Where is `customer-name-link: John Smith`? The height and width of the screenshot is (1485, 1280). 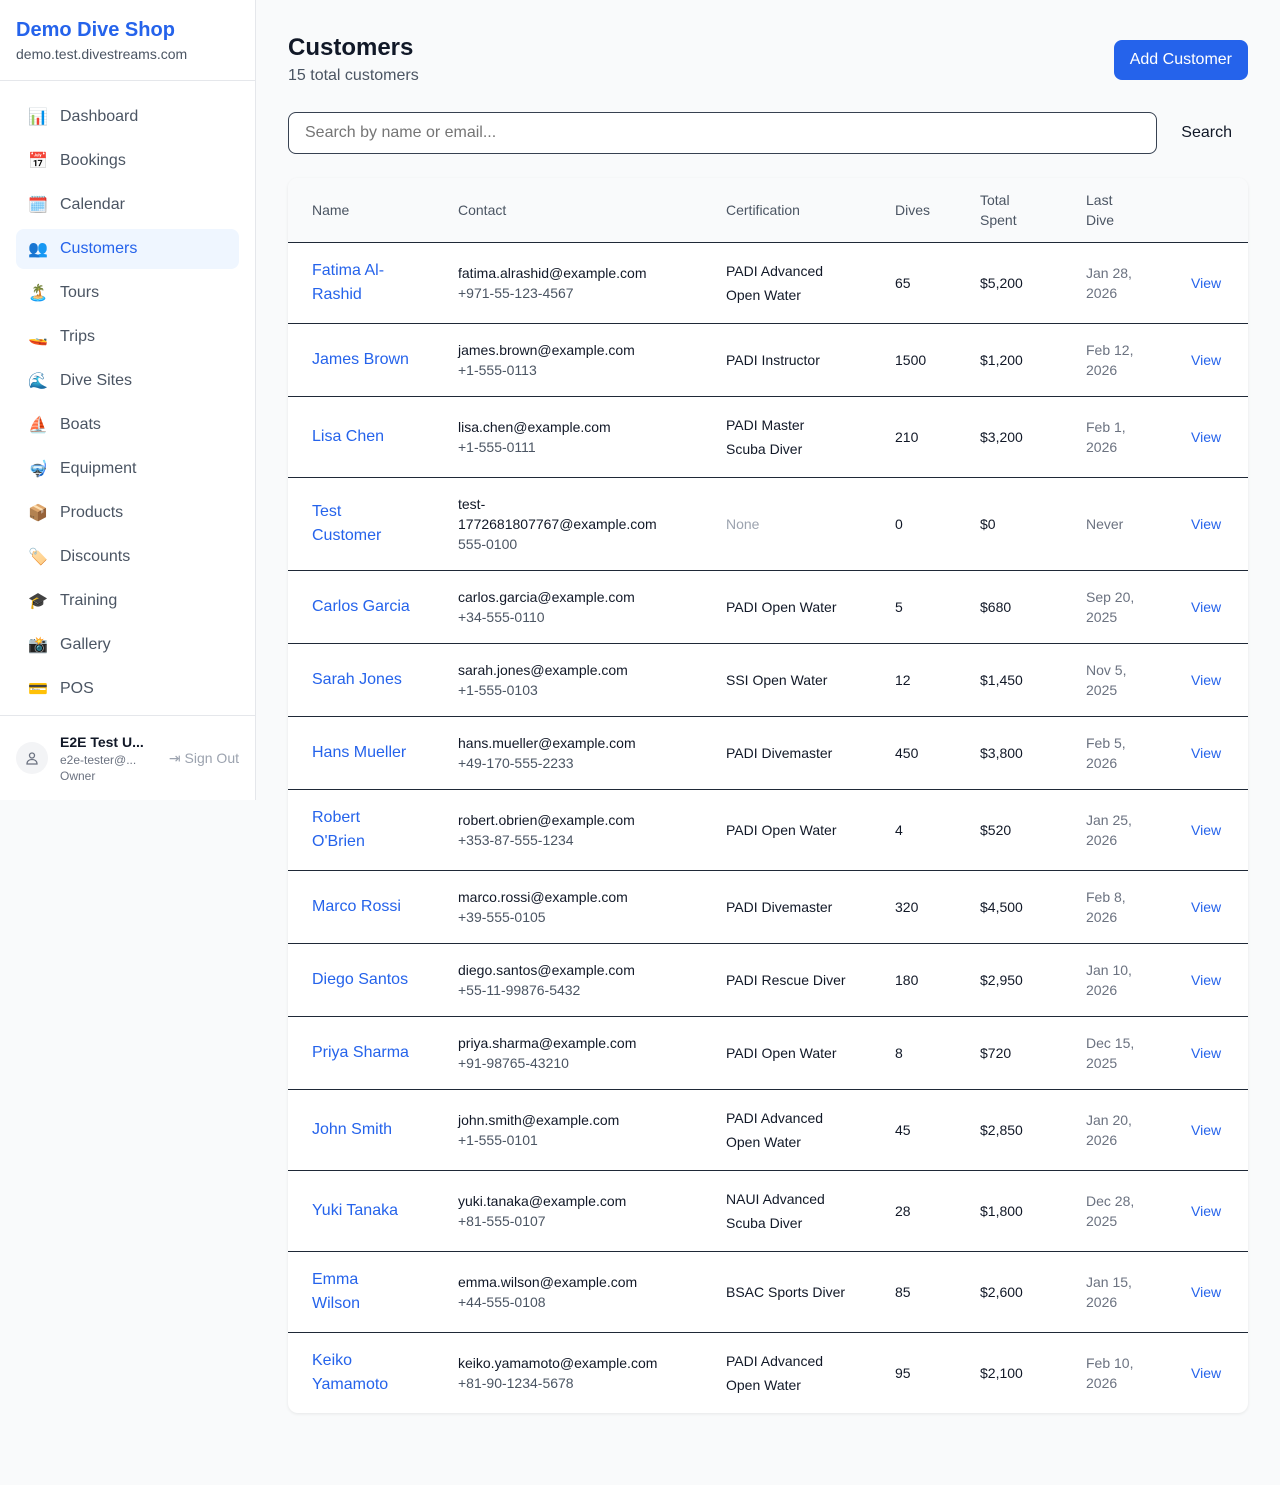
customer-name-link: John Smith is located at coordinates (352, 1129).